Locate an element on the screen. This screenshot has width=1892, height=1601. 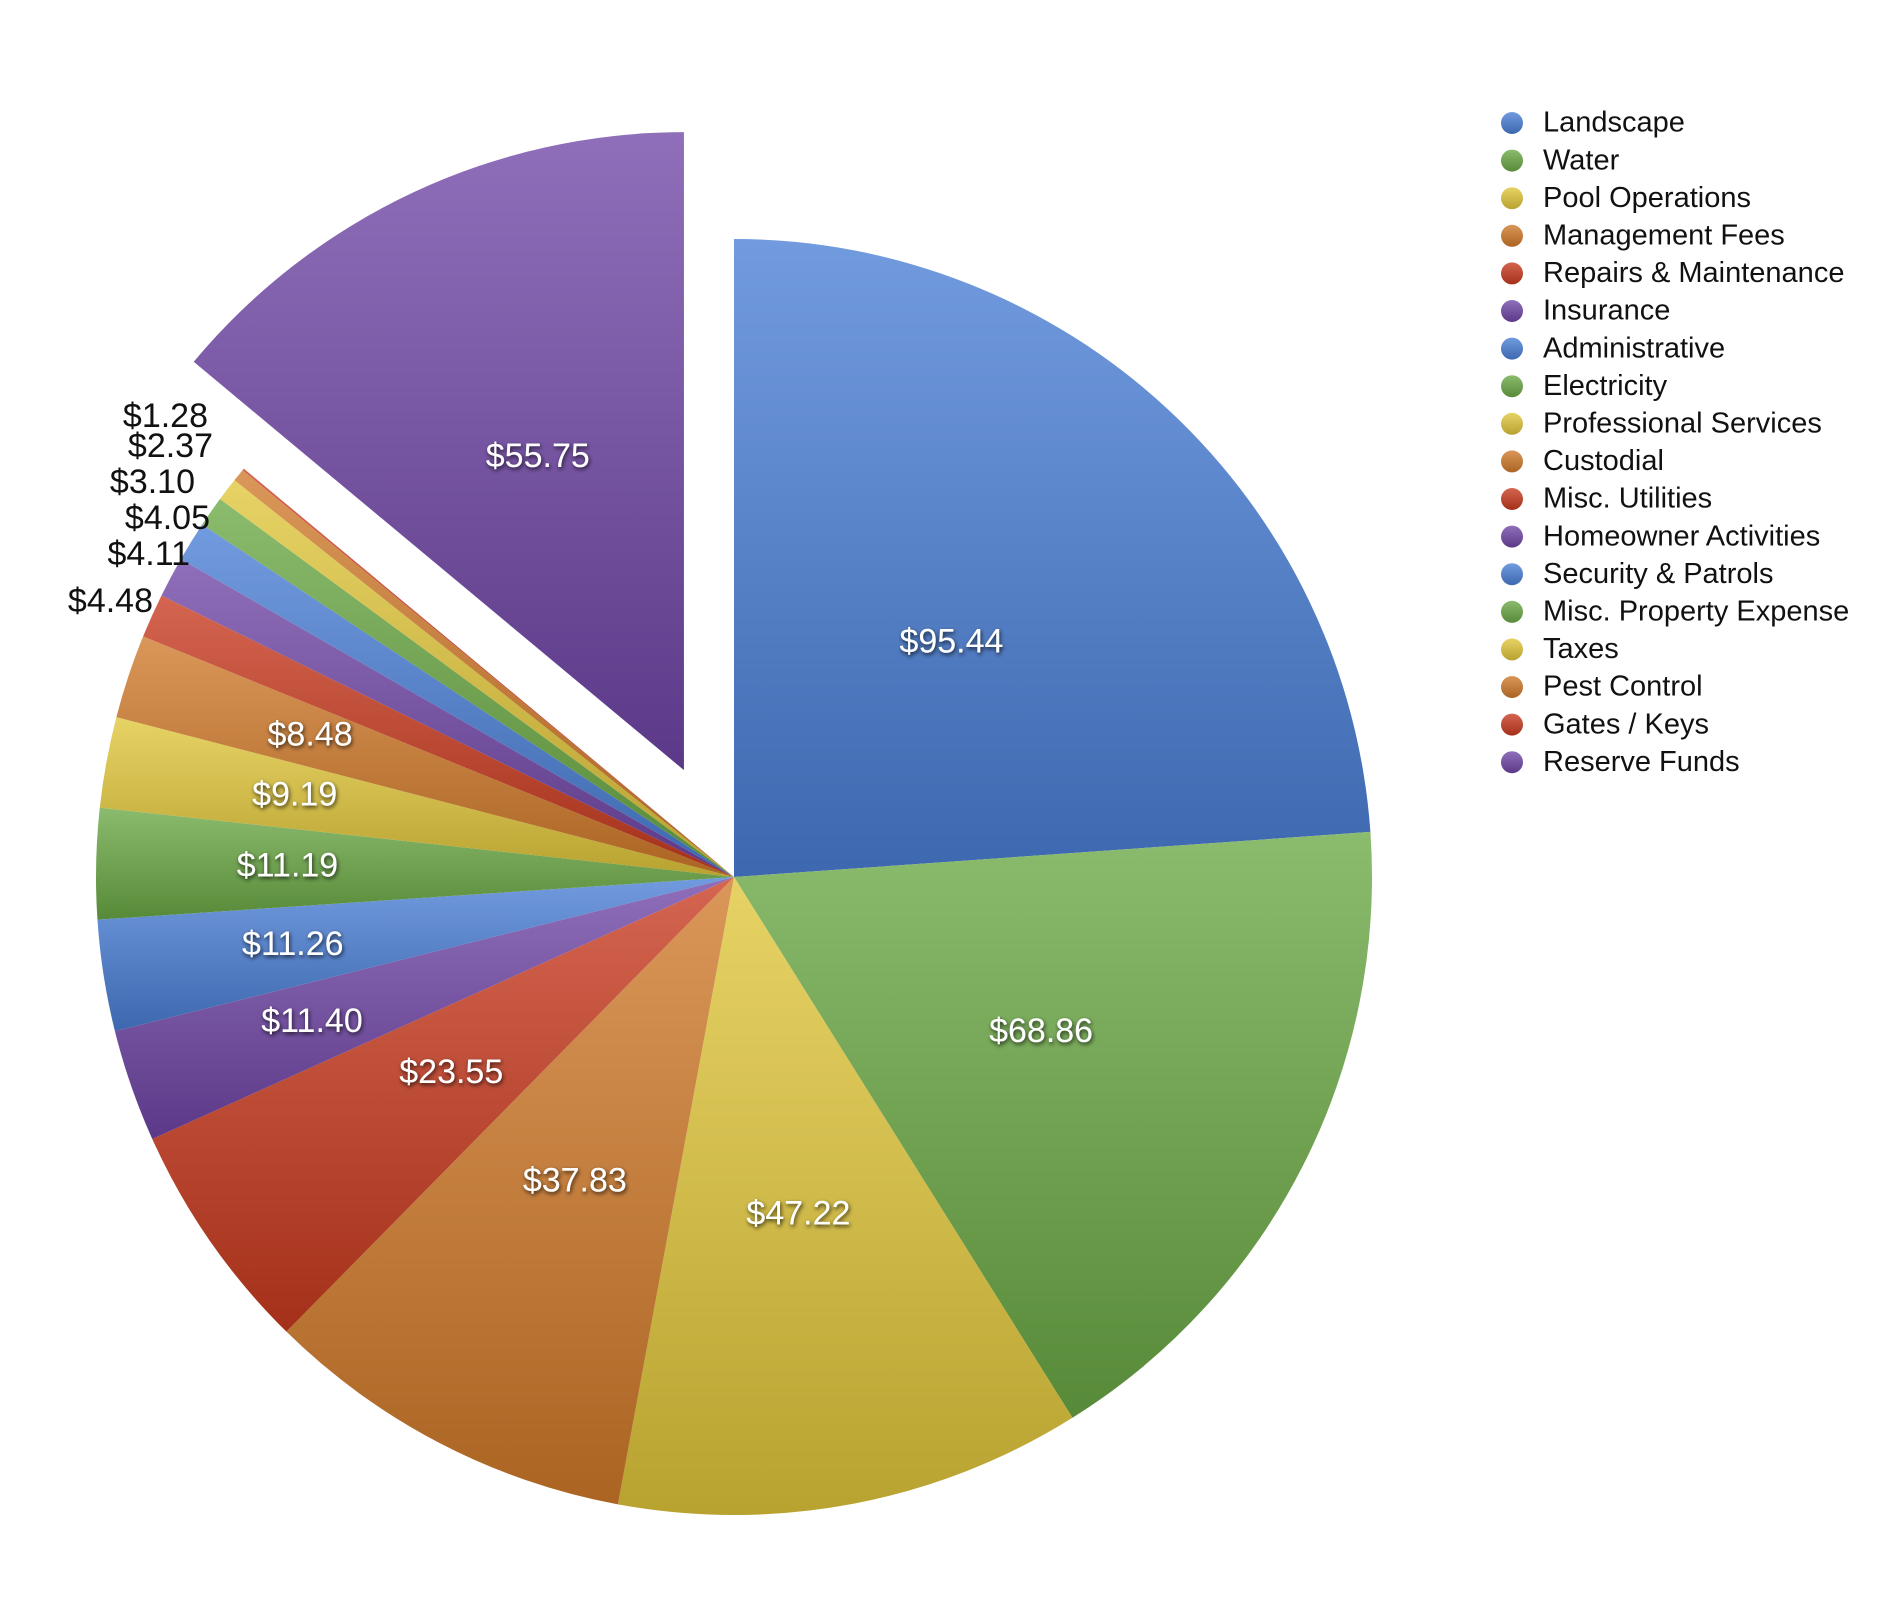
legend-label-pest-control: Pest Control is located at coordinates (1623, 687).